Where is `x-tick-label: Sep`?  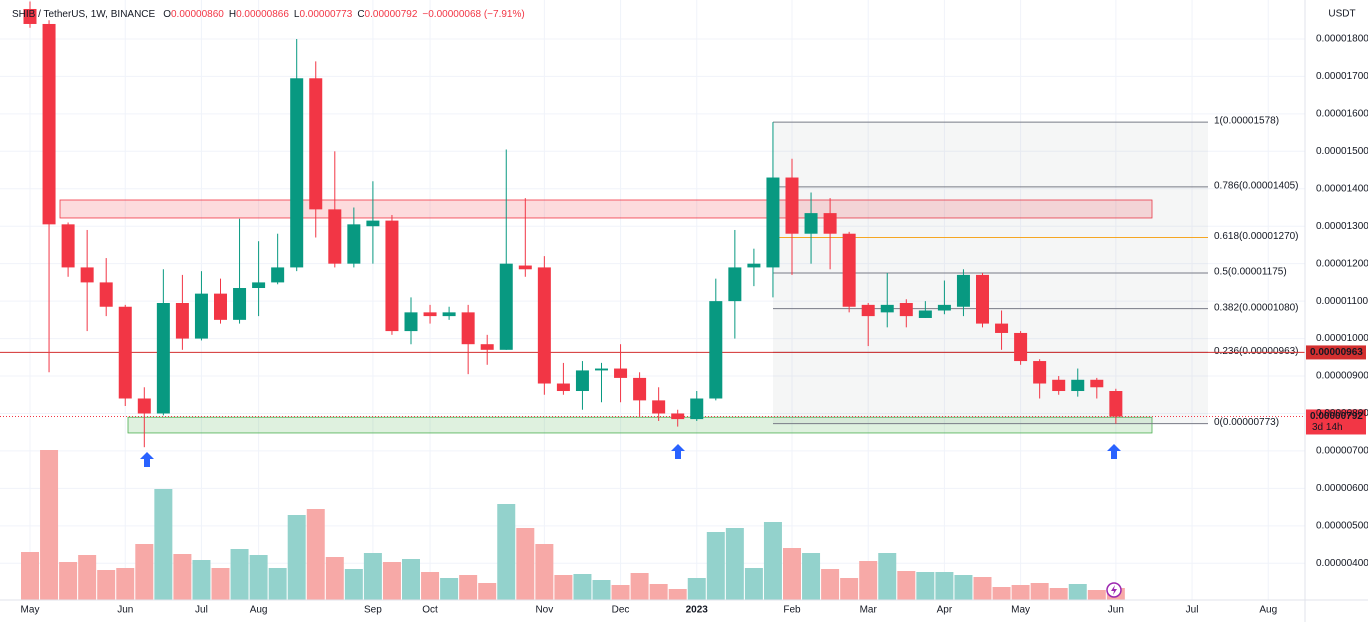
x-tick-label: Sep is located at coordinates (373, 610).